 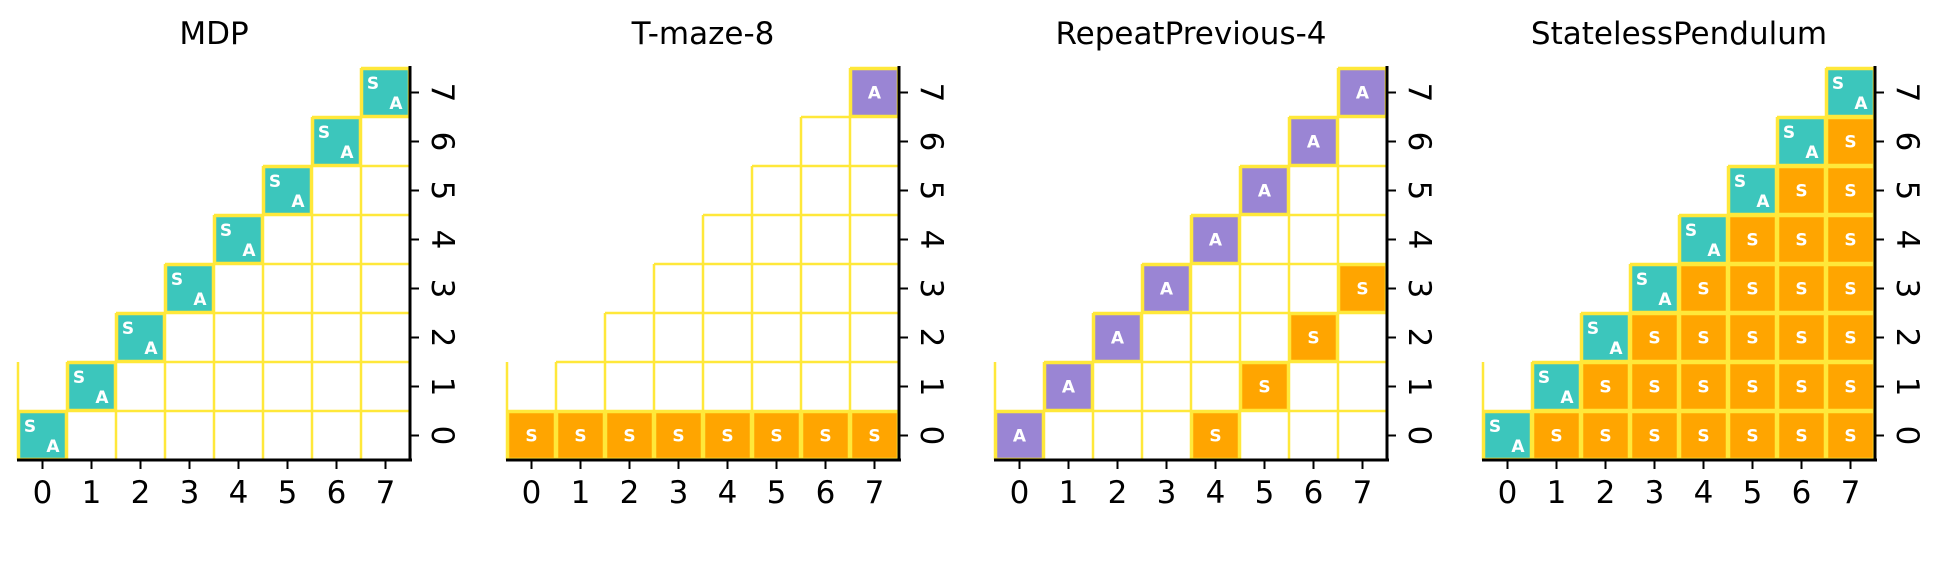 What do you see at coordinates (1020, 493) in the screenshot?
I see `x-tick-label: 0` at bounding box center [1020, 493].